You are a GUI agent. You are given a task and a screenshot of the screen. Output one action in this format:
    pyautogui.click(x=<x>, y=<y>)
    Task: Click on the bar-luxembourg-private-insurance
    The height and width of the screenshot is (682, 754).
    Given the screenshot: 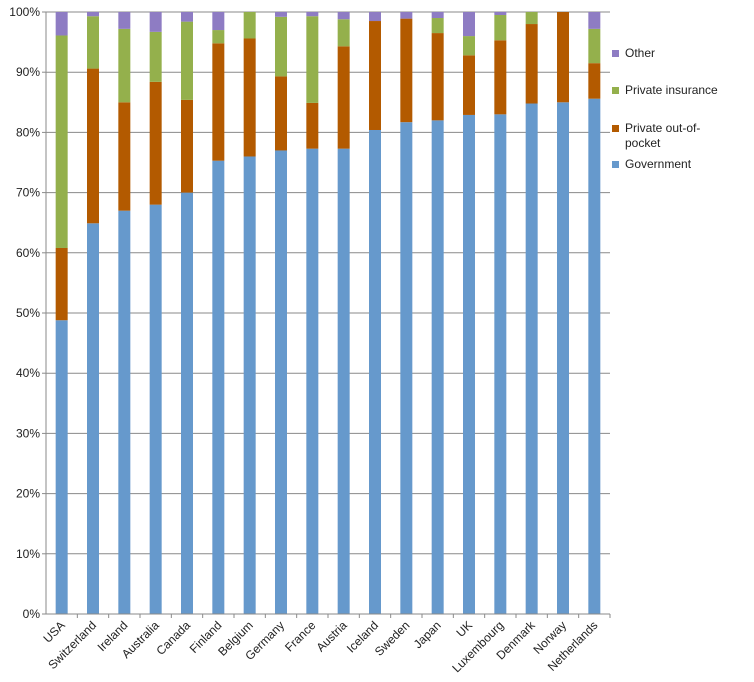 What is the action you would take?
    pyautogui.click(x=500, y=28)
    